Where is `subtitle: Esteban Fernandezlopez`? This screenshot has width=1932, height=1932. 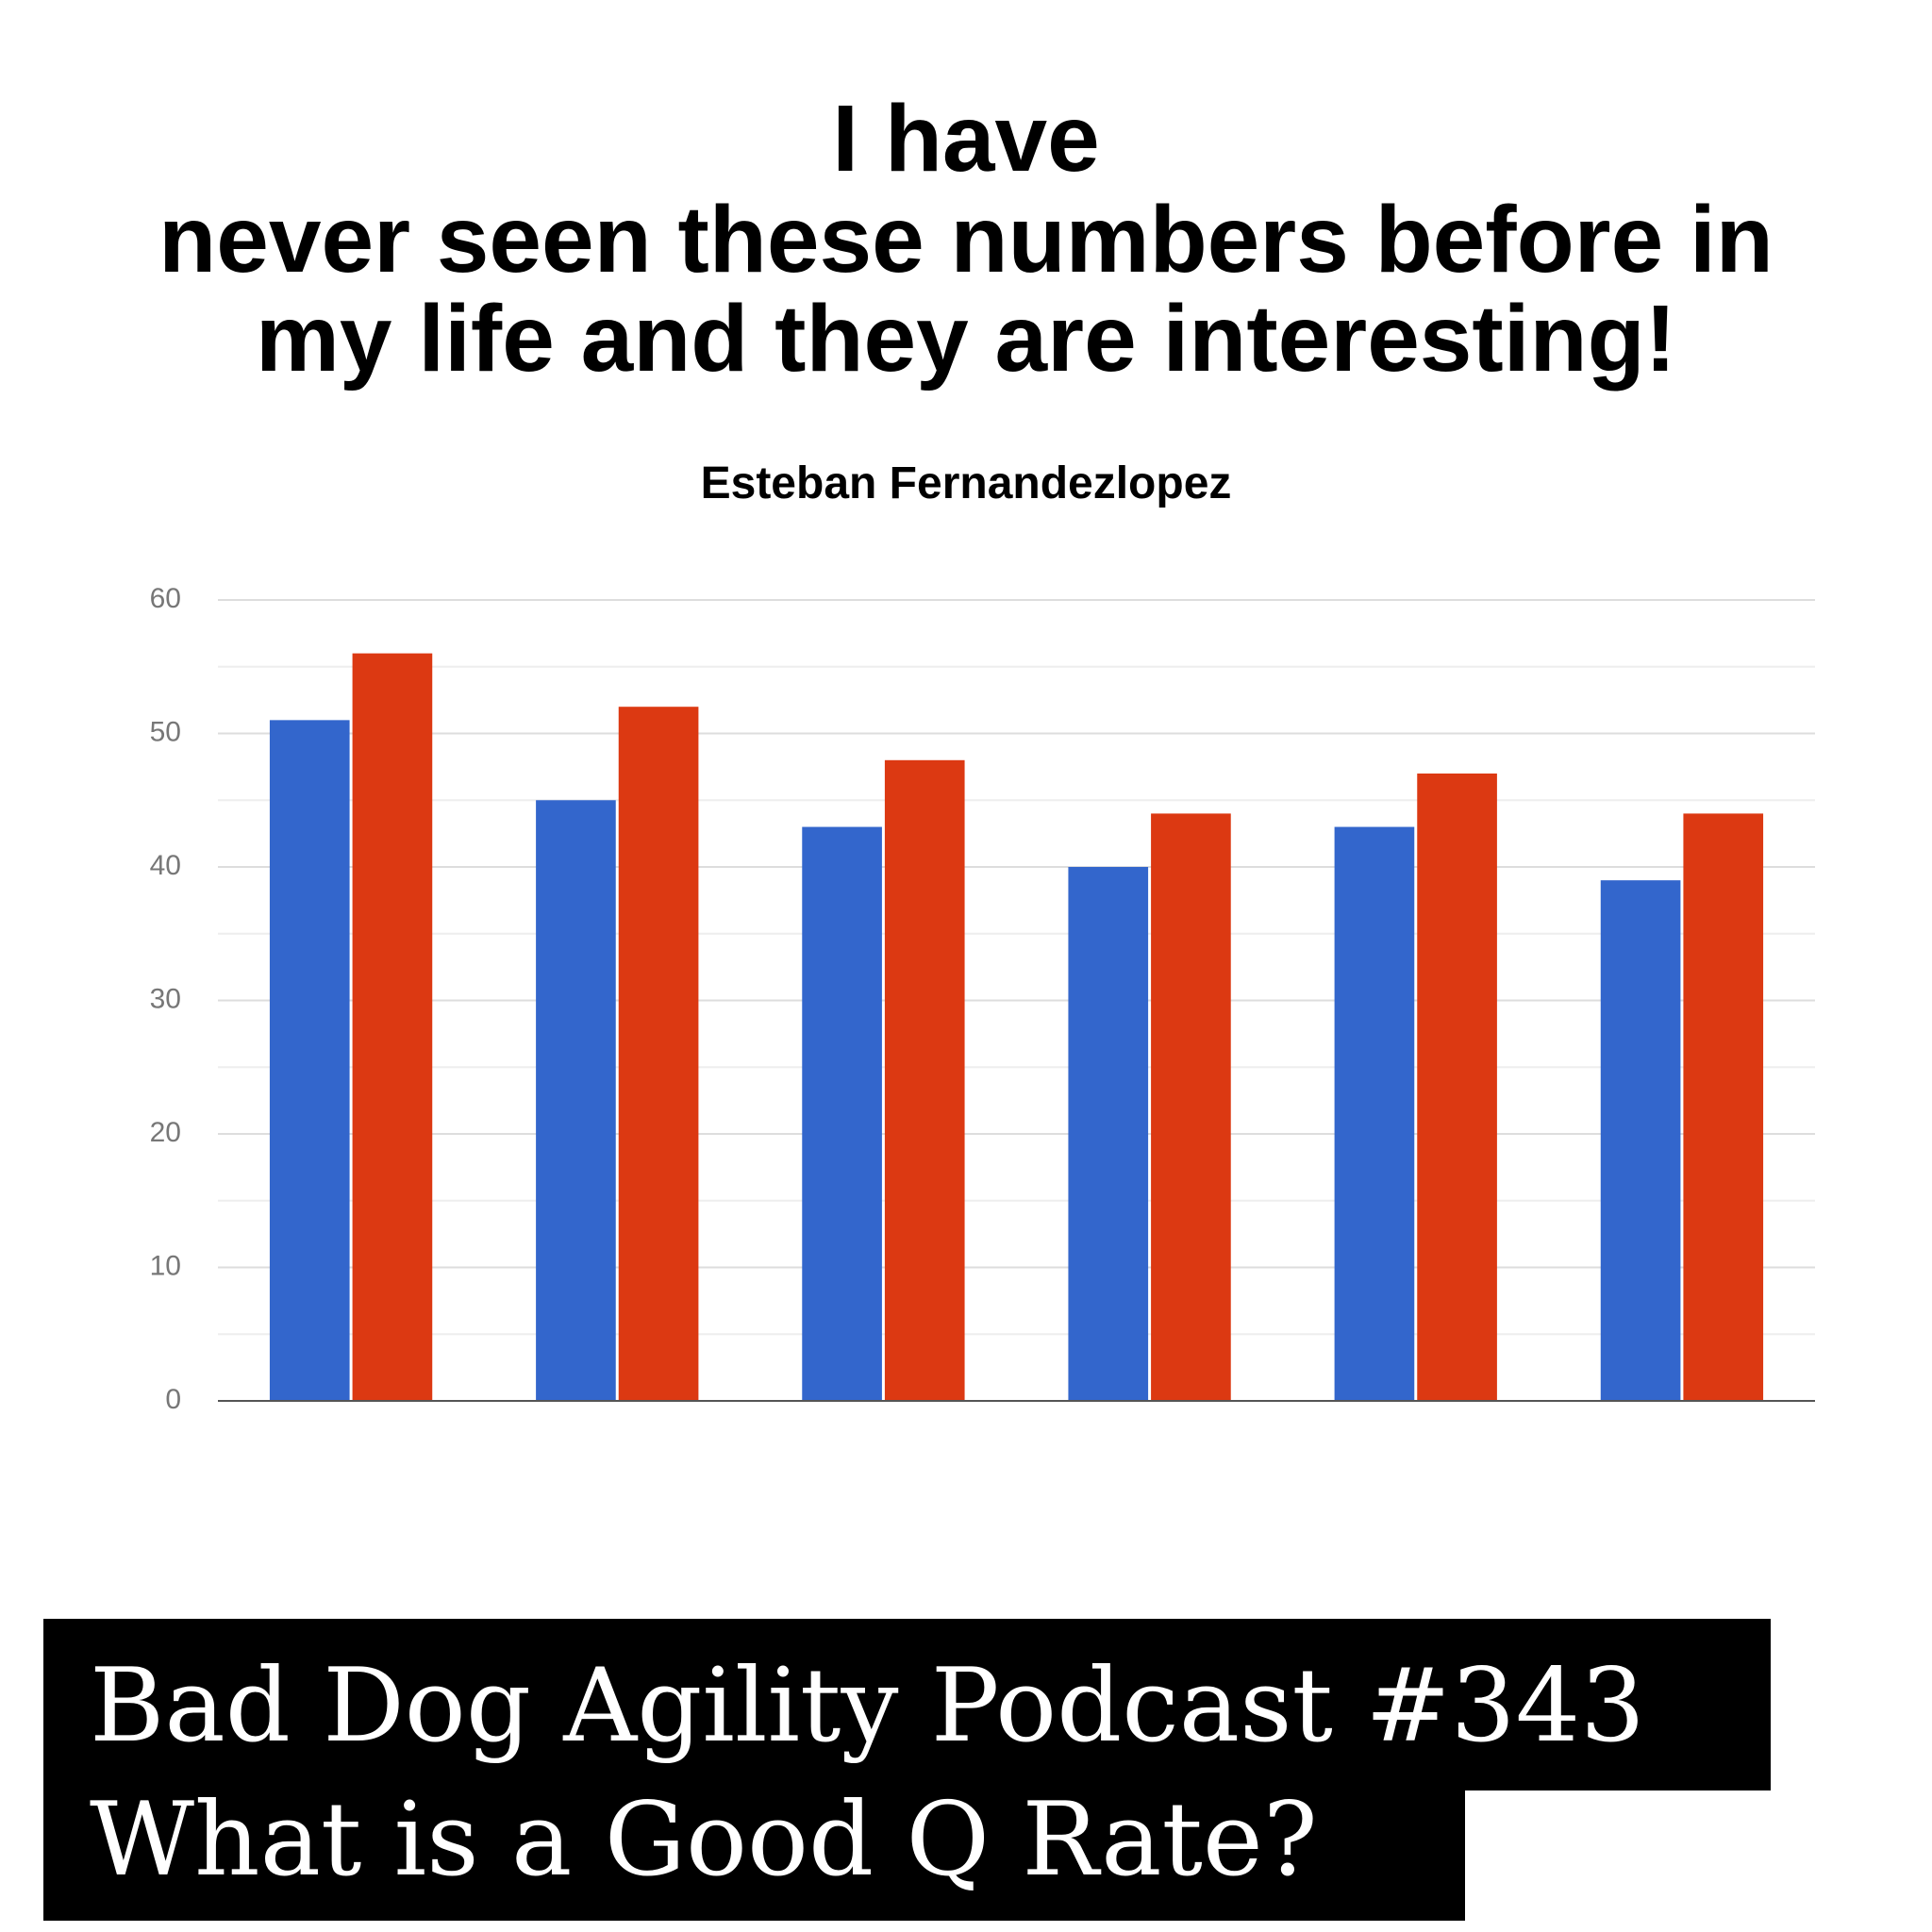
subtitle: Esteban Fernandezlopez is located at coordinates (967, 483).